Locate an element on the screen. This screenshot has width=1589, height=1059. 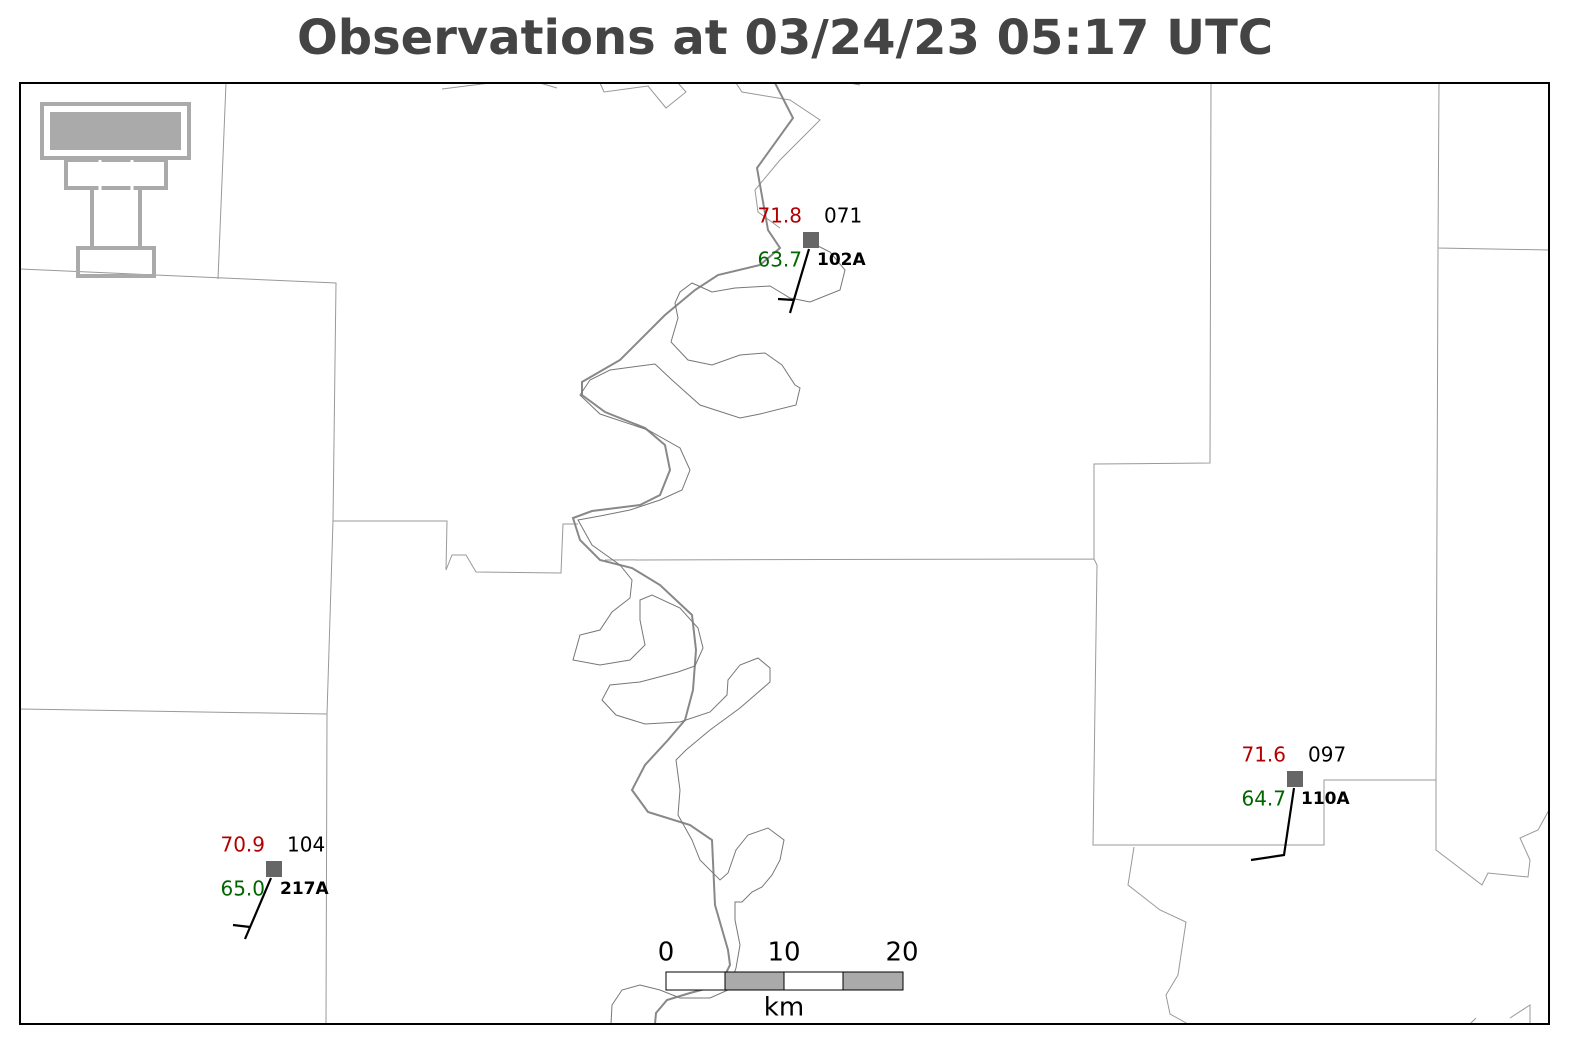
pressure: 071 is located at coordinates (843, 216).